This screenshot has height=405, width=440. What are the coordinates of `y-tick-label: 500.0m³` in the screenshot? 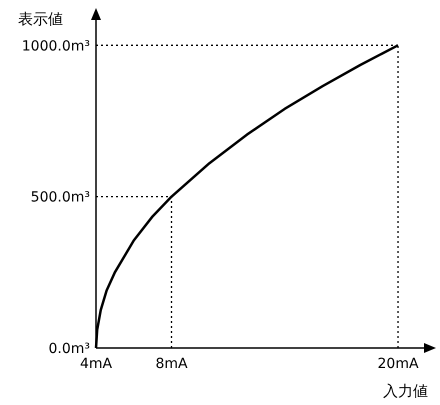 It's located at (60, 198).